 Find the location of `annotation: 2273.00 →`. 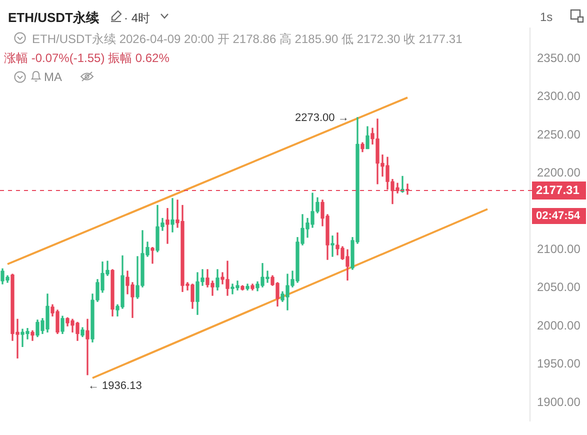

annotation: 2273.00 → is located at coordinates (322, 118).